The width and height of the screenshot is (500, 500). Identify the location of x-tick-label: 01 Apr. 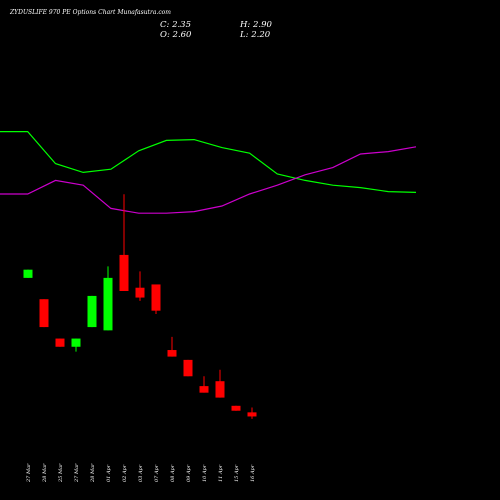
(109, 473).